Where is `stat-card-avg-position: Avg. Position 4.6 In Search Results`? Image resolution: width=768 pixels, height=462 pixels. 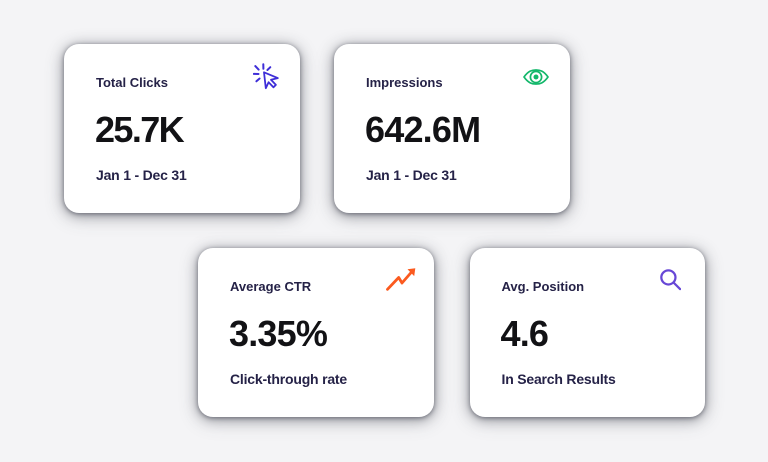
stat-card-avg-position: Avg. Position 4.6 In Search Results is located at coordinates (587, 332).